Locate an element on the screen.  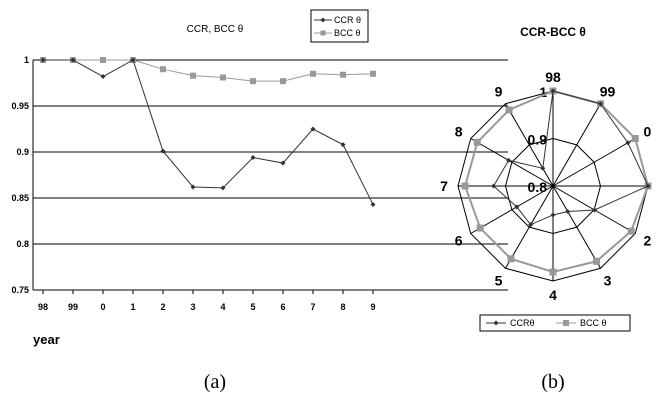
line-chart-title: CCR, BCC θ is located at coordinates (215, 29).